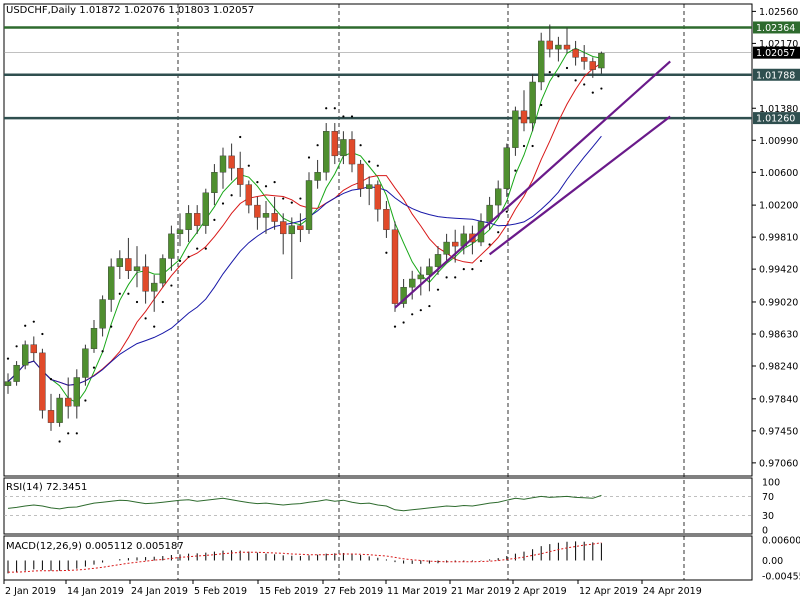 Image resolution: width=800 pixels, height=604 pixels. Describe the element at coordinates (768, 516) in the screenshot. I see `rsi-tick-label: 30` at that location.